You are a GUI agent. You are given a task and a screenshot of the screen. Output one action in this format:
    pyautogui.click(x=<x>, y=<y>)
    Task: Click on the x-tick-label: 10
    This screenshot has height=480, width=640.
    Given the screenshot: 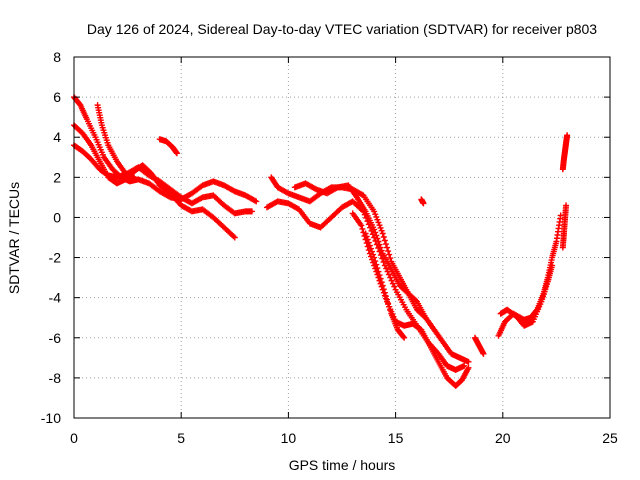 What is the action you would take?
    pyautogui.click(x=289, y=438)
    